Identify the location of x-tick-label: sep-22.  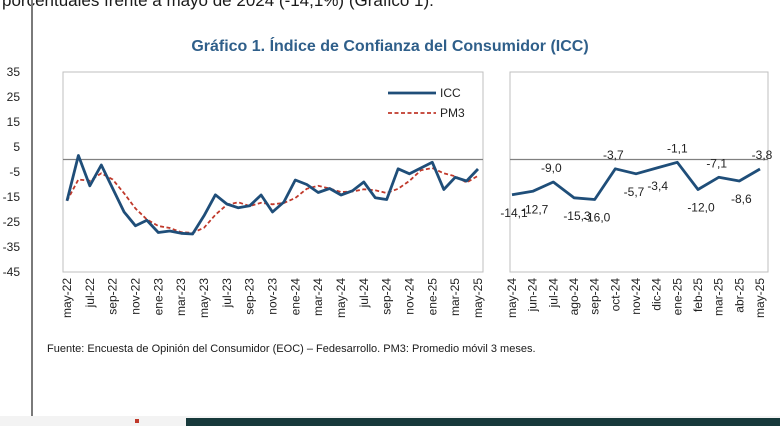
(113, 296).